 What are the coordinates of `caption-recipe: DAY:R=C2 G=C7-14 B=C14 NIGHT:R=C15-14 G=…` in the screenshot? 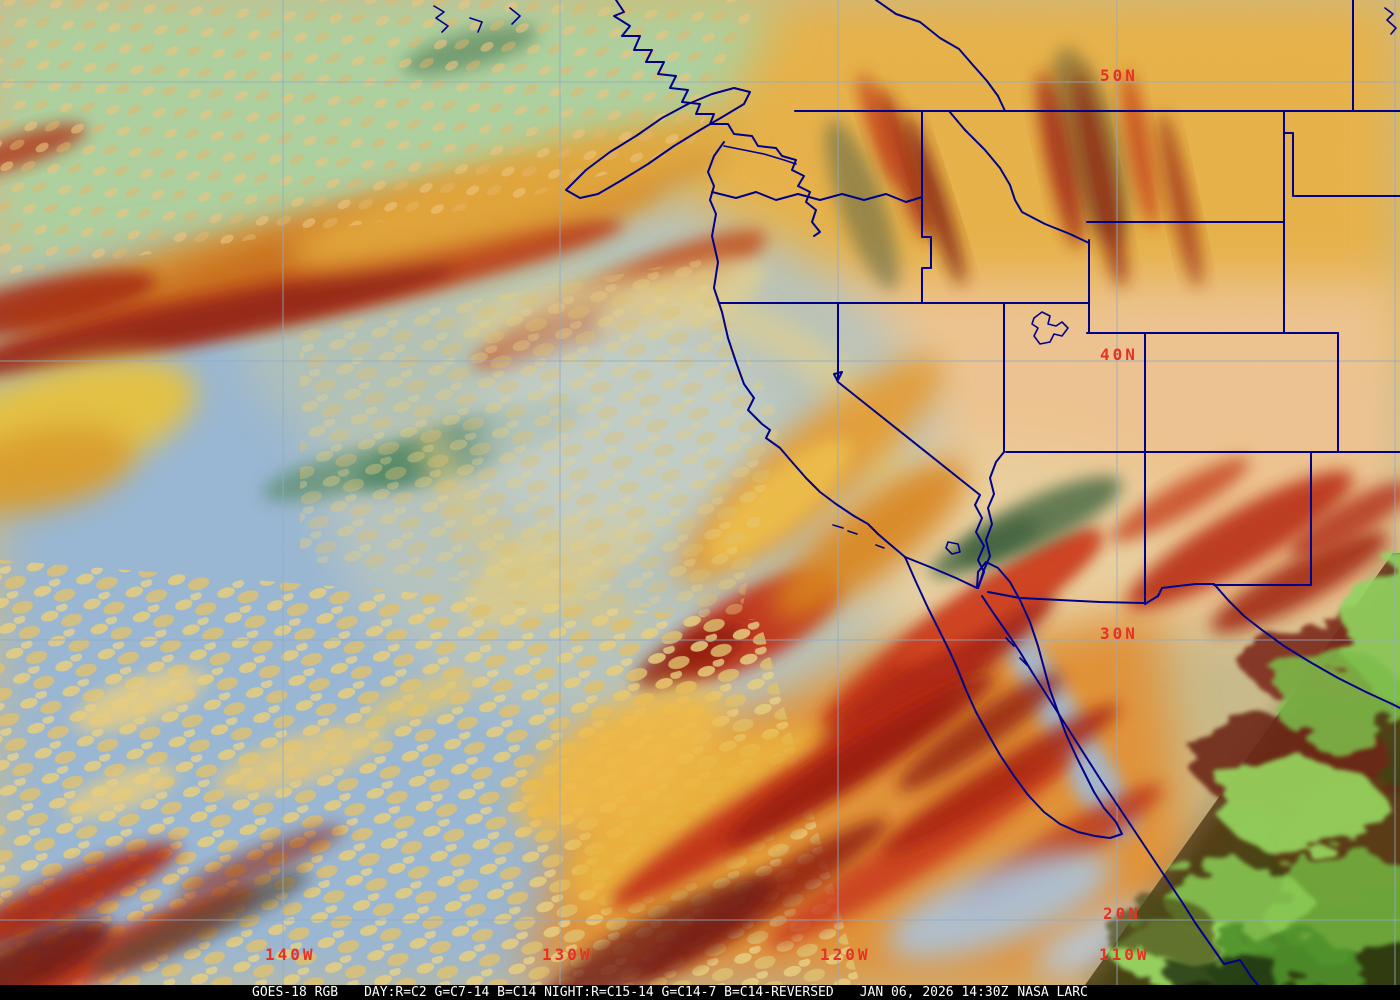 It's located at (599, 992).